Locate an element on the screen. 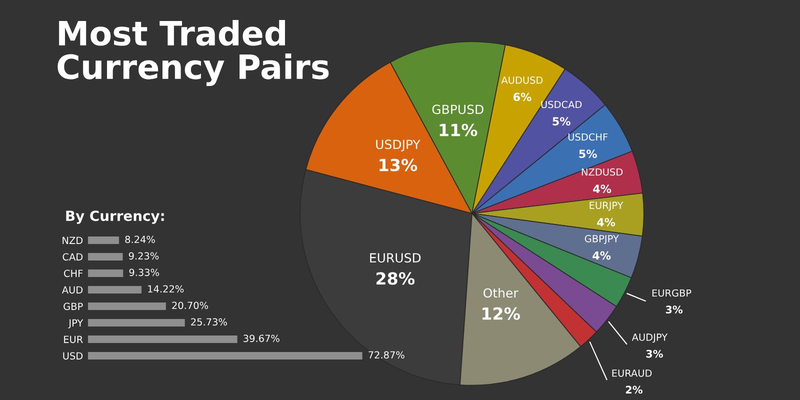  slice-label: AUDJPY is located at coordinates (650, 338).